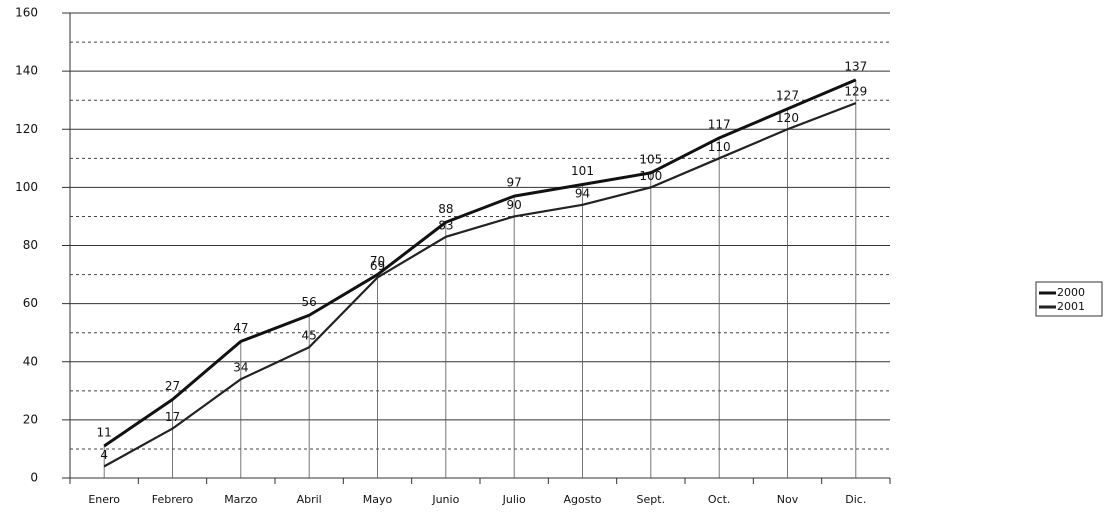  What do you see at coordinates (855, 66) in the screenshot?
I see `data-label: 137` at bounding box center [855, 66].